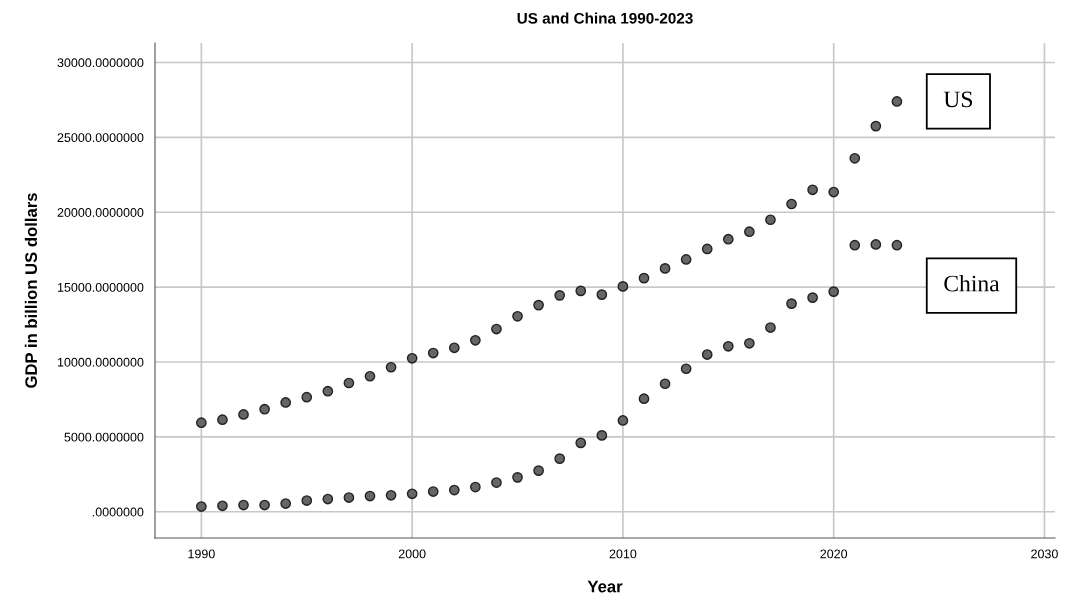 This screenshot has height=602, width=1083. What do you see at coordinates (605, 18) in the screenshot?
I see `chart-title: US and China 1990-2023` at bounding box center [605, 18].